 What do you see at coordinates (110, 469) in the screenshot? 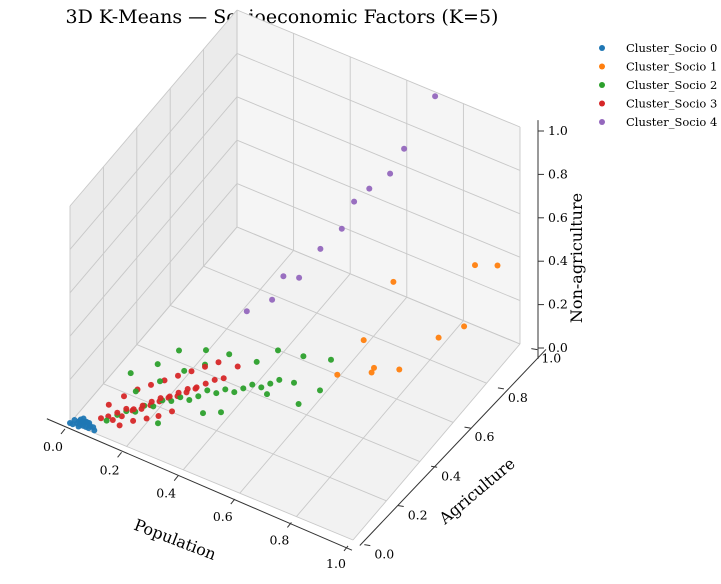
I see `x-tick-label: 0.2` at bounding box center [110, 469].